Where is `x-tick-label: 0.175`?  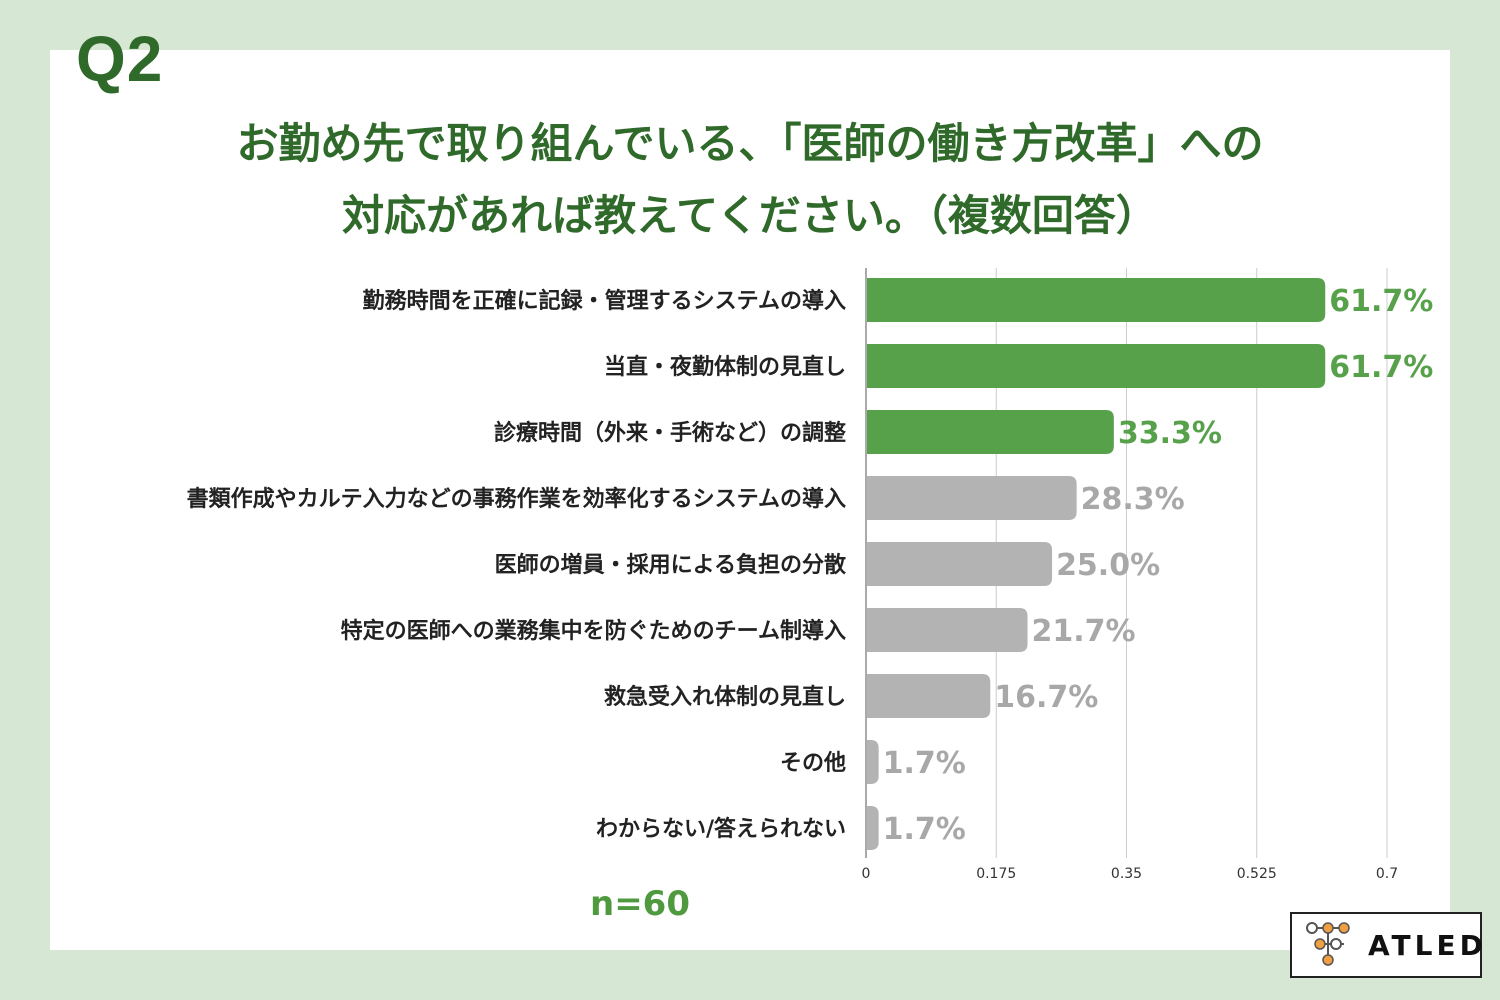
x-tick-label: 0.175 is located at coordinates (996, 874).